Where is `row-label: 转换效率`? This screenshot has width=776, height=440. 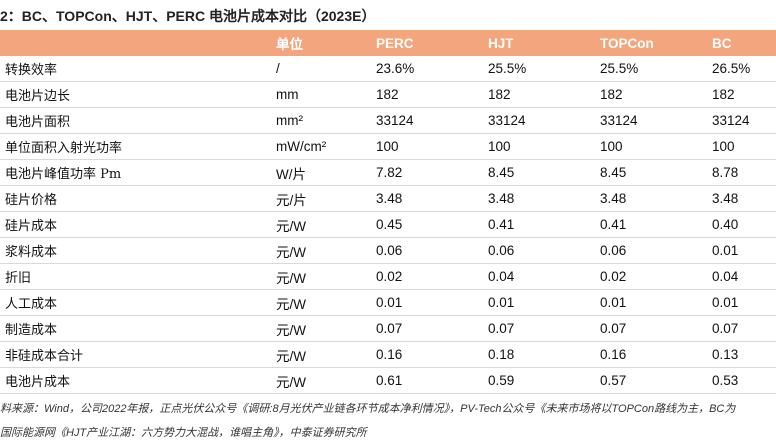
row-label: 转换效率 is located at coordinates (138, 69).